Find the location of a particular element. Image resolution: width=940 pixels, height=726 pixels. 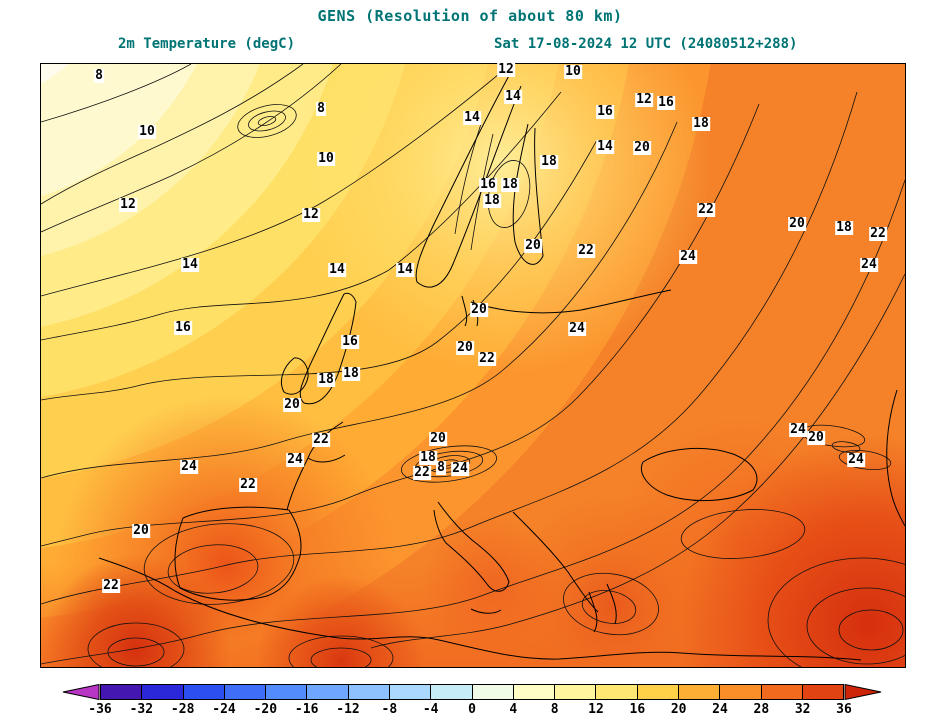

colorbar-cells is located at coordinates (472, 692).